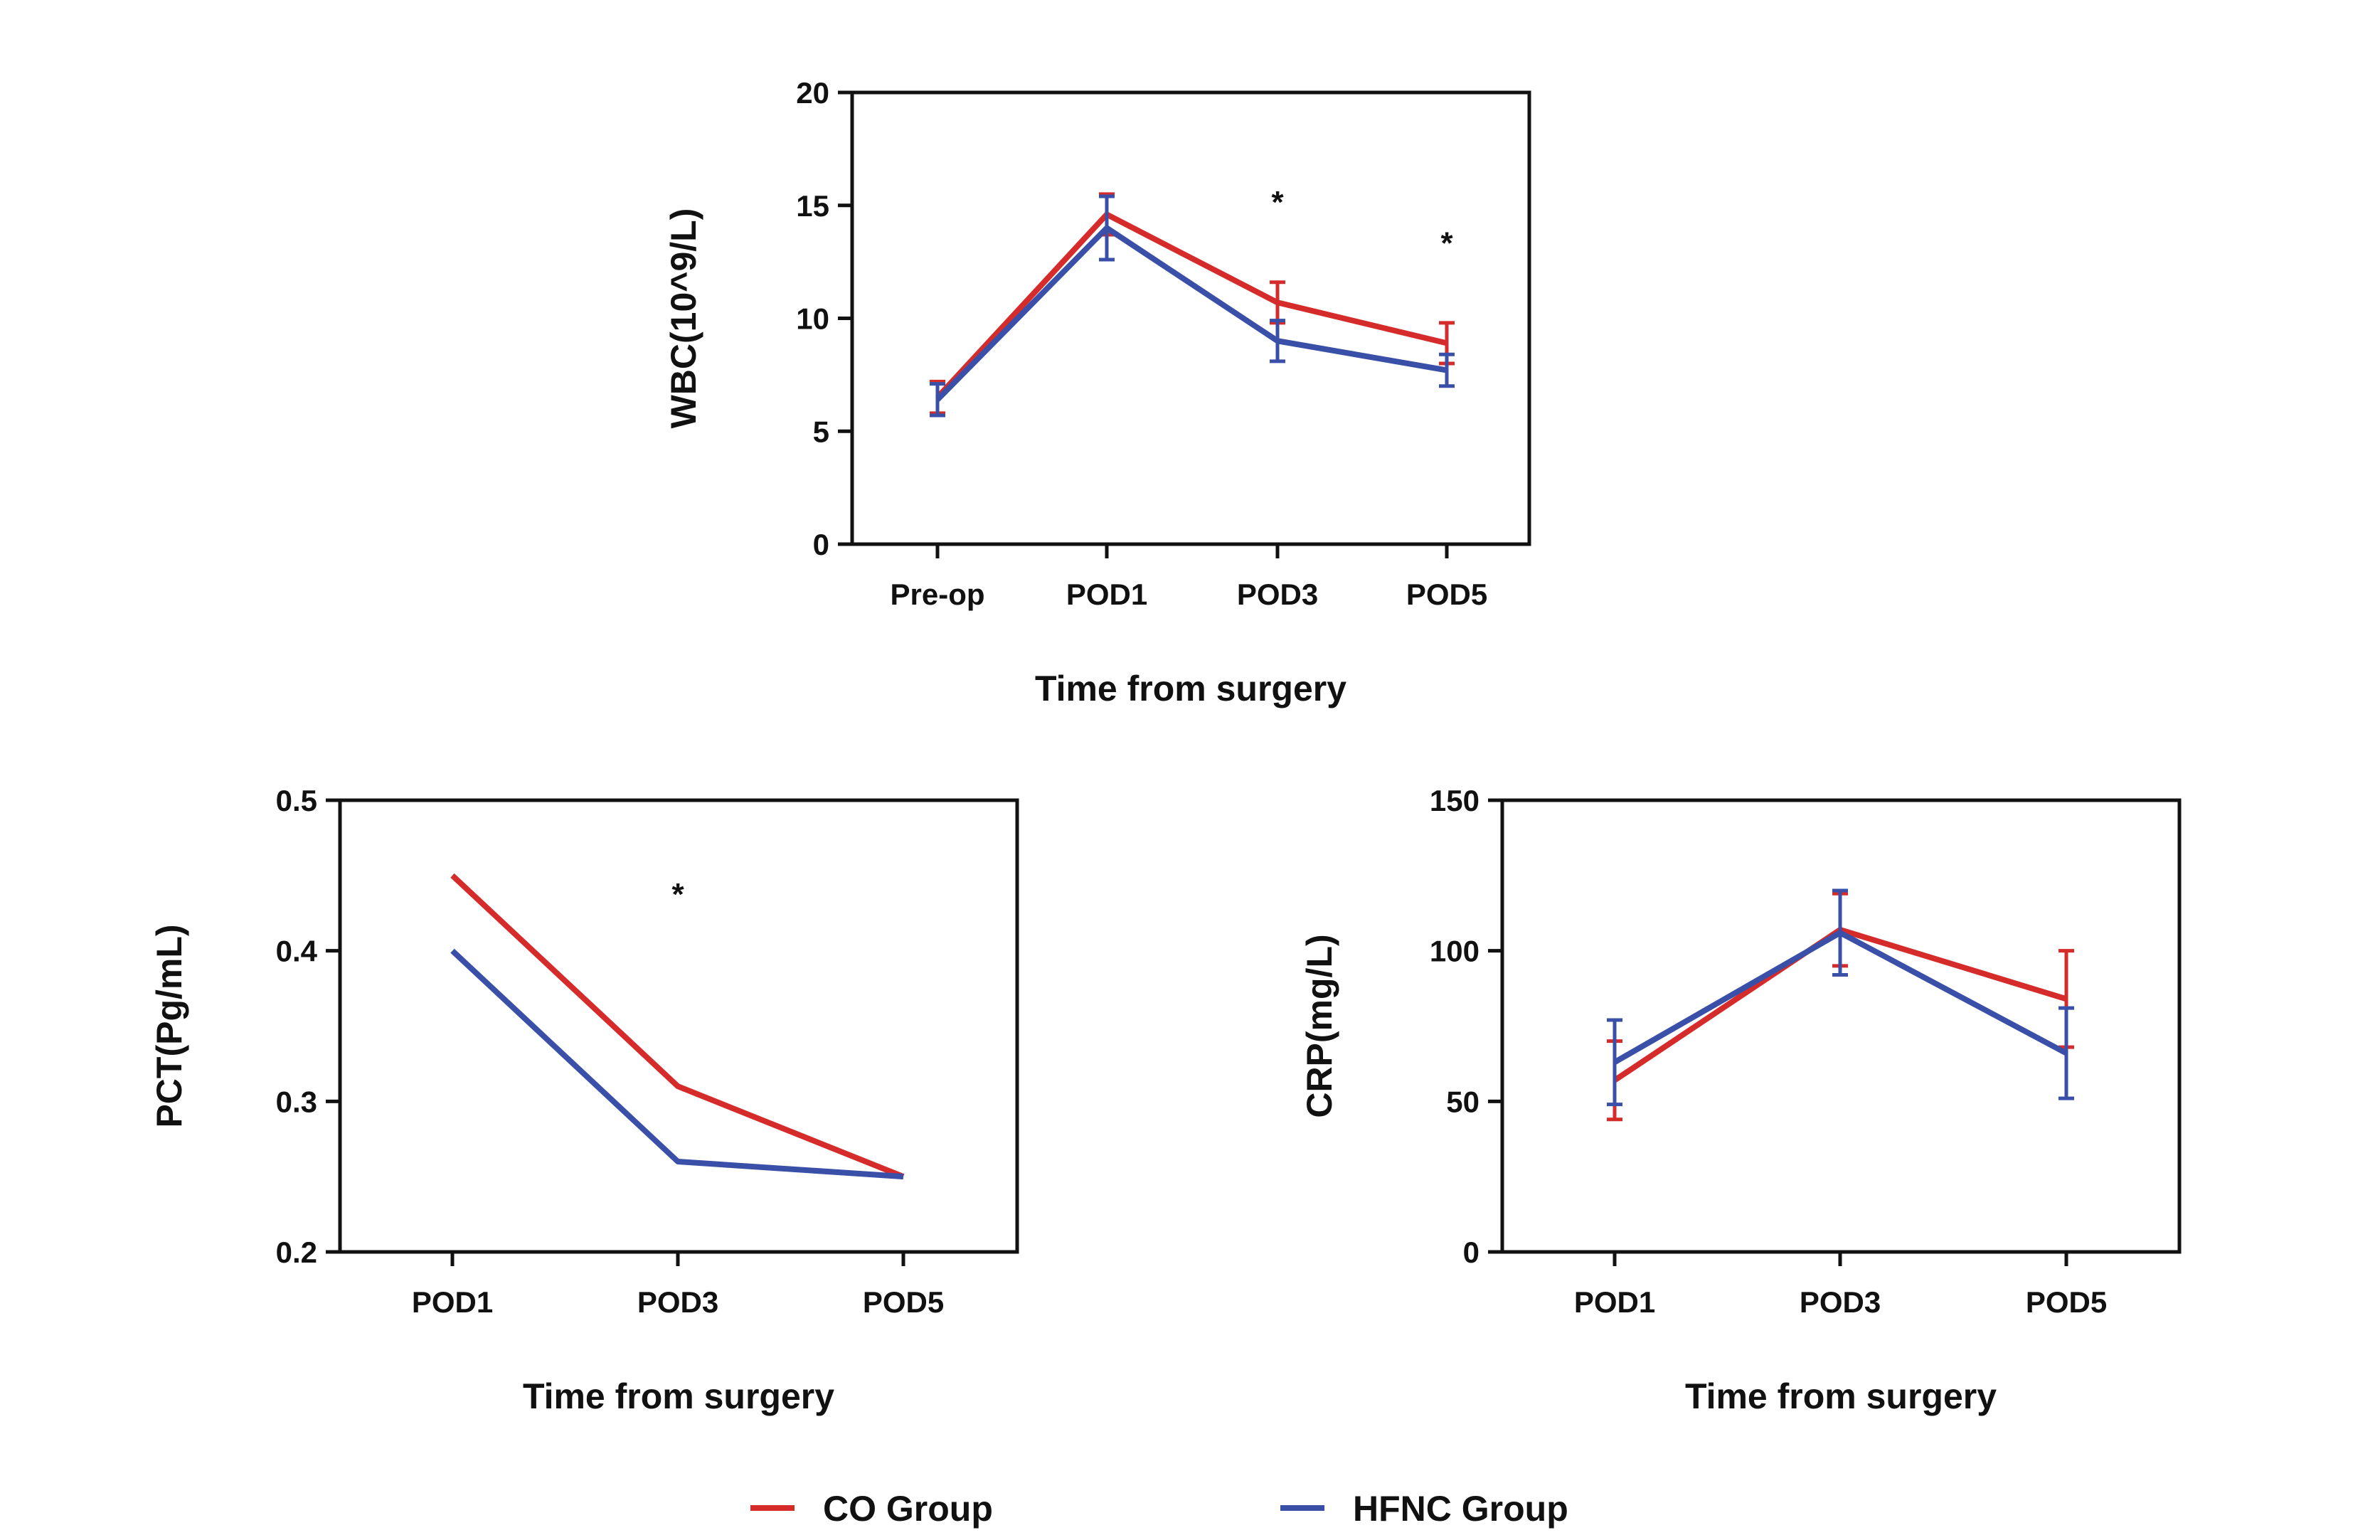 This screenshot has height=1540, width=2380. What do you see at coordinates (2066, 1302) in the screenshot?
I see `crp-x-tick-label: POD5` at bounding box center [2066, 1302].